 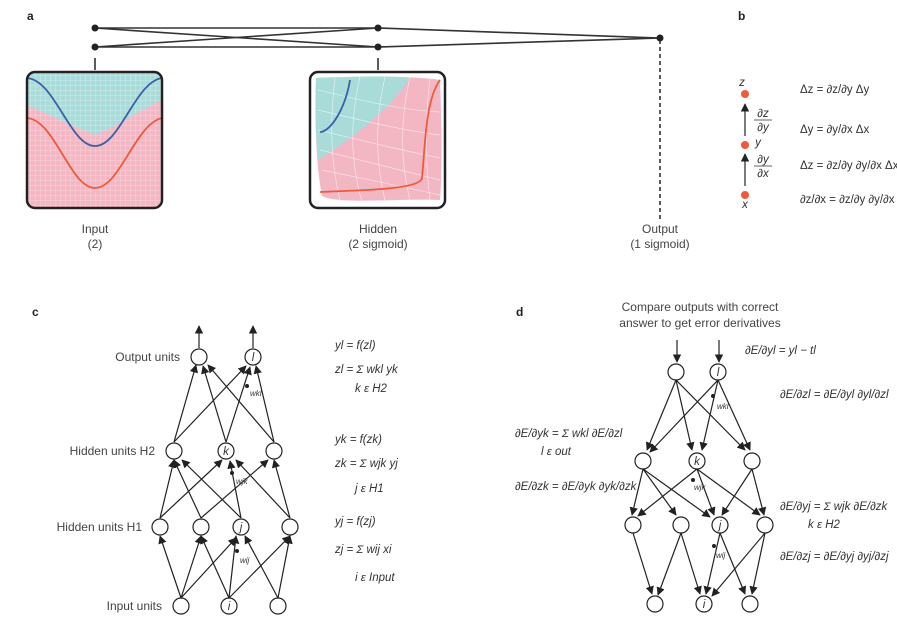 What do you see at coordinates (242, 481) in the screenshot?
I see `c-weight-jk: wjk` at bounding box center [242, 481].